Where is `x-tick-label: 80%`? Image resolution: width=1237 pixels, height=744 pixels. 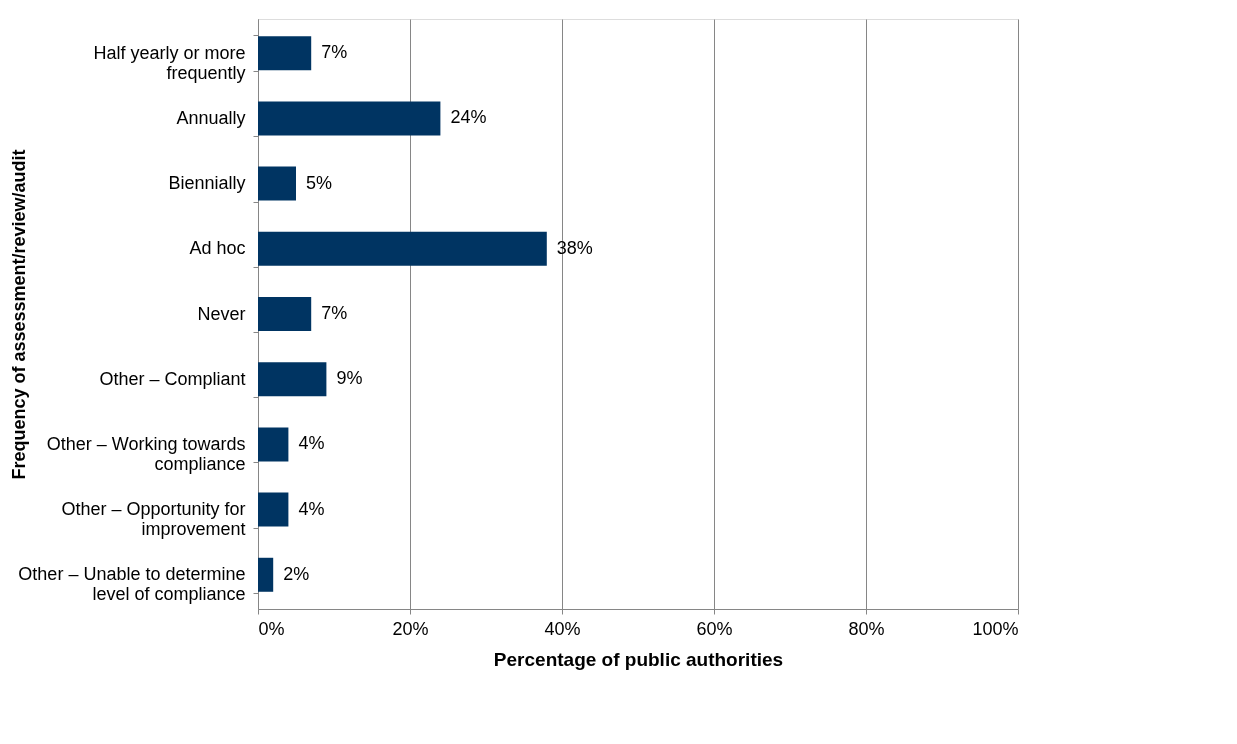 x-tick-label: 80% is located at coordinates (866, 628).